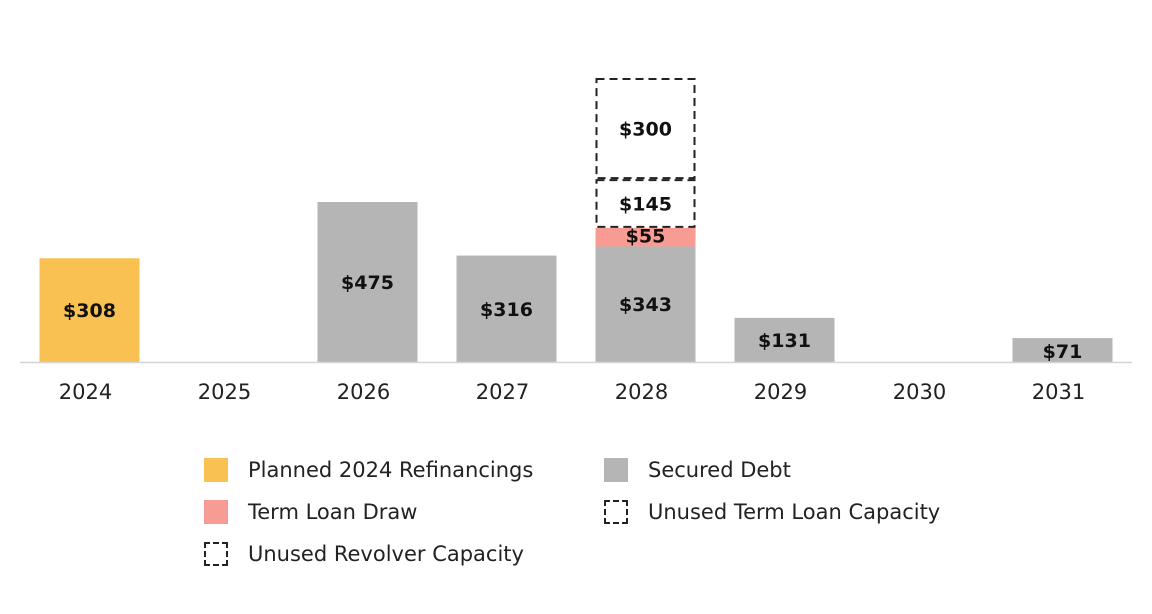 This screenshot has height=614, width=1152. I want to click on legend-swatch-term-loan-draw, so click(216, 512).